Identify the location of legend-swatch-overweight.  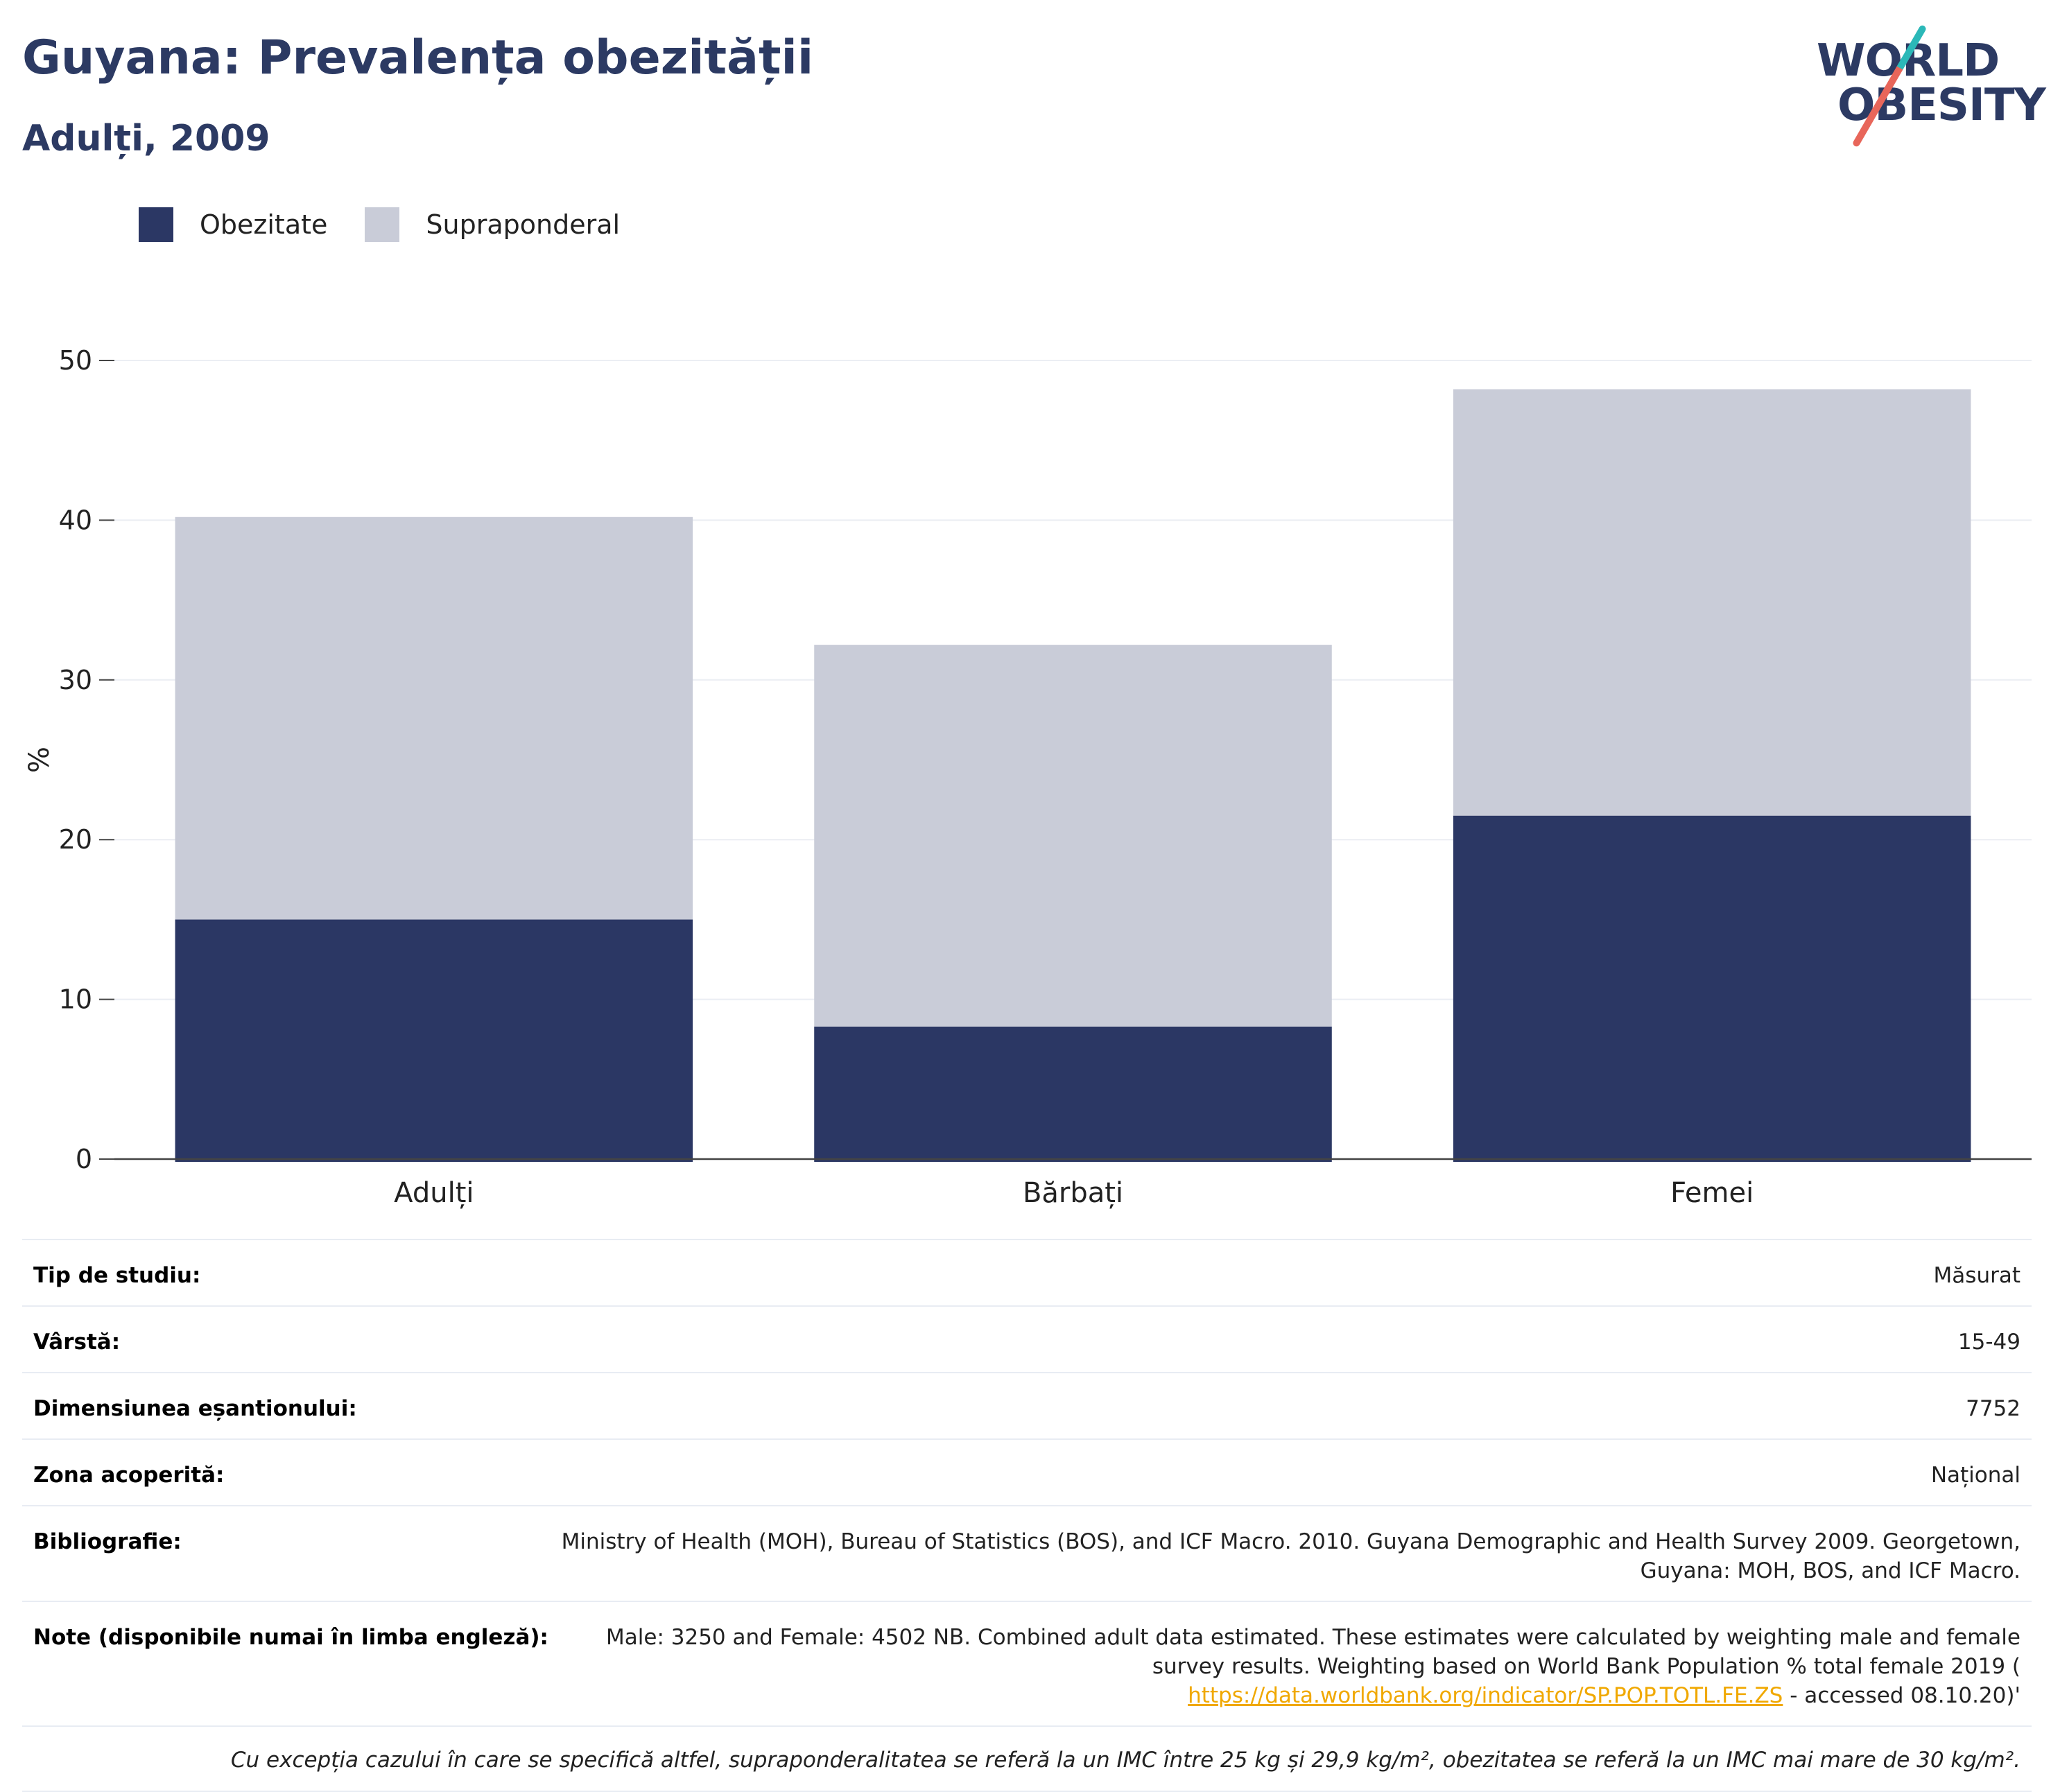
(382, 224).